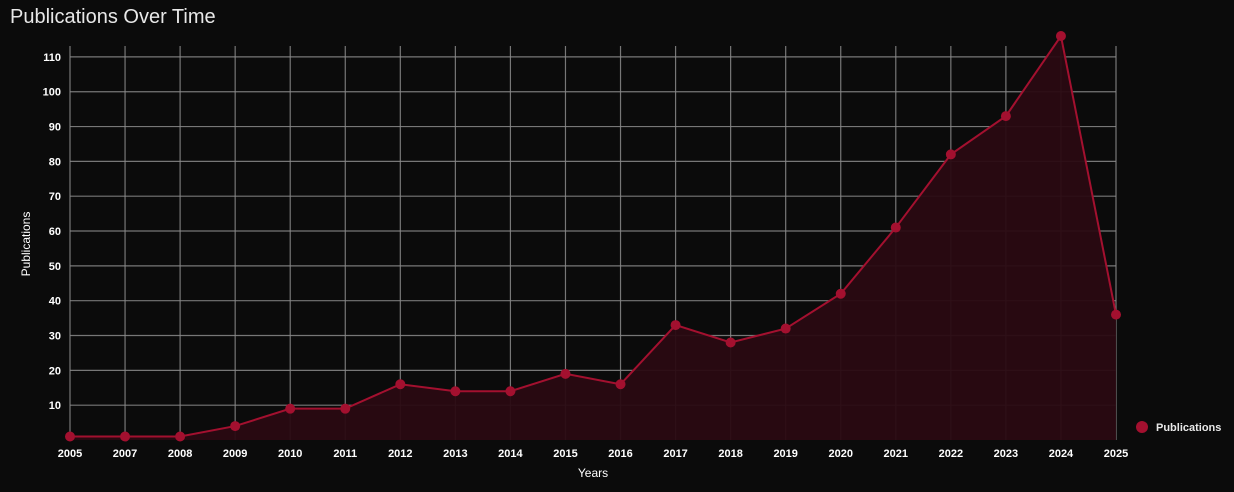  What do you see at coordinates (52, 93) in the screenshot?
I see `y-tick-label: 100` at bounding box center [52, 93].